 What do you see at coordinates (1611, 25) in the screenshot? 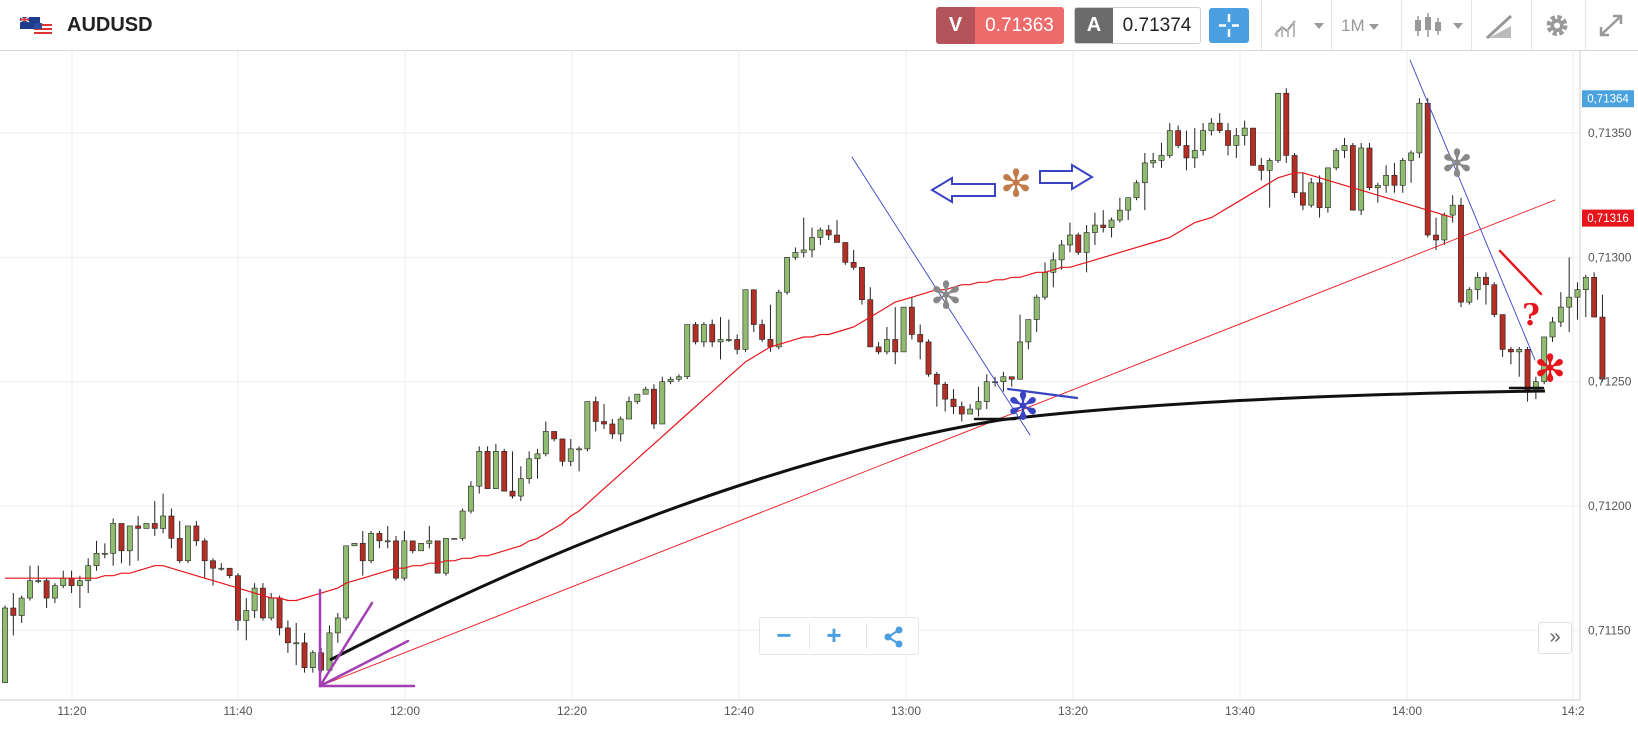
I see `fullscreen-button` at bounding box center [1611, 25].